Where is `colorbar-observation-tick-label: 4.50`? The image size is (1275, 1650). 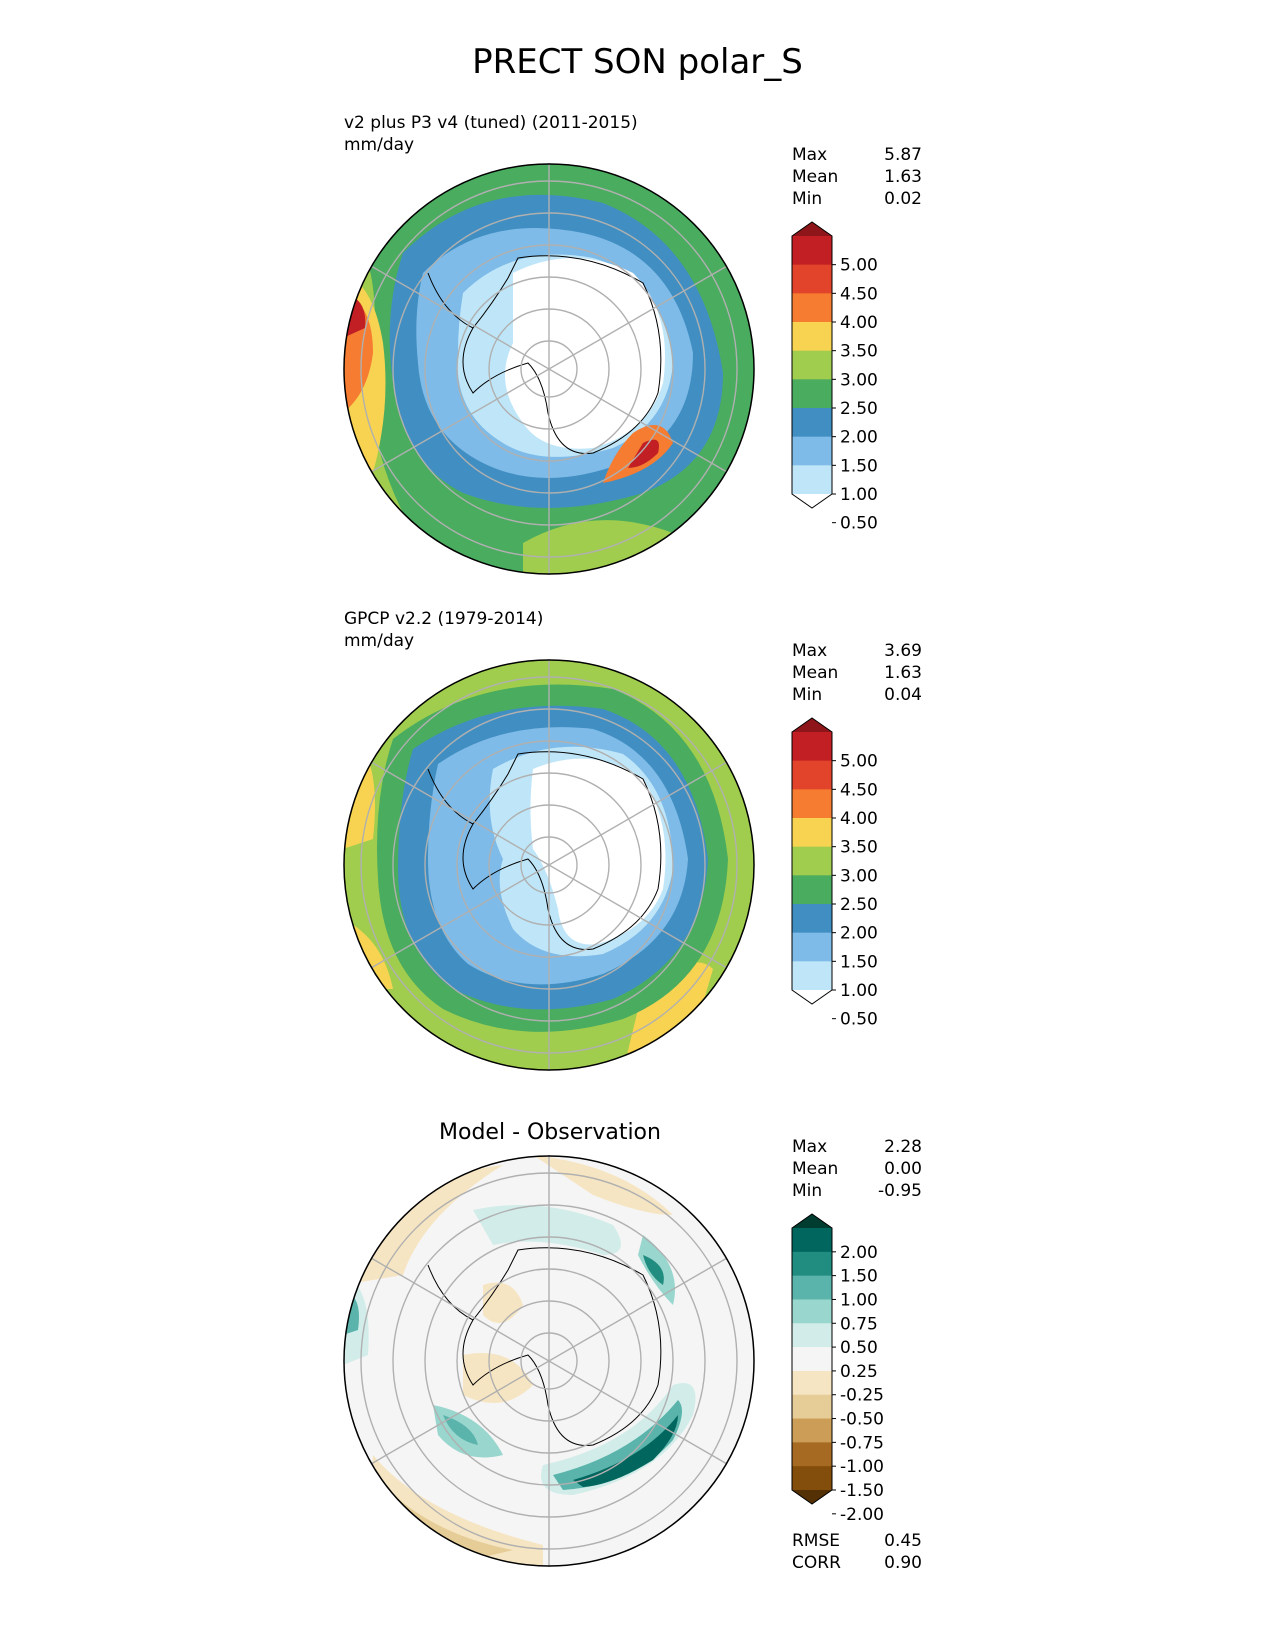 colorbar-observation-tick-label: 4.50 is located at coordinates (859, 790).